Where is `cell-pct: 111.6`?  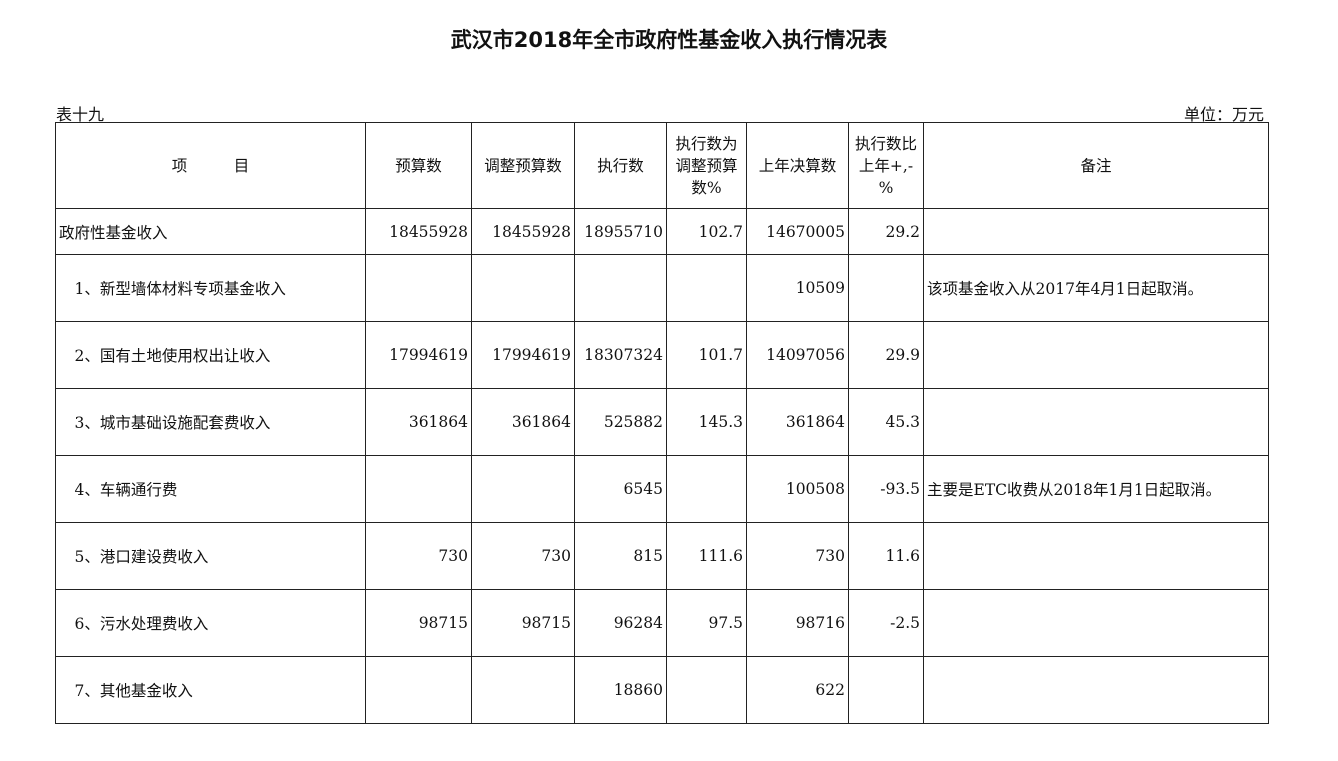
cell-pct: 111.6 is located at coordinates (706, 556).